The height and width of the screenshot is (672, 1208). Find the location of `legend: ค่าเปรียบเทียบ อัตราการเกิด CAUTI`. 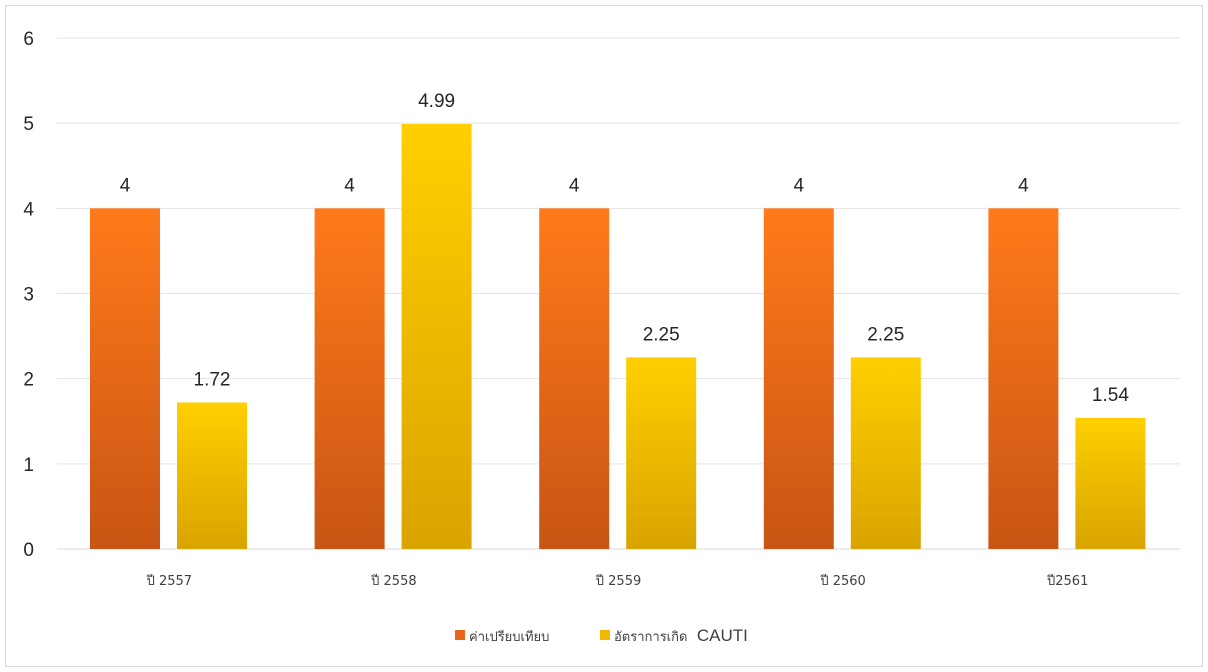

legend: ค่าเปรียบเทียบ อัตราการเกิด CAUTI is located at coordinates (601, 635).